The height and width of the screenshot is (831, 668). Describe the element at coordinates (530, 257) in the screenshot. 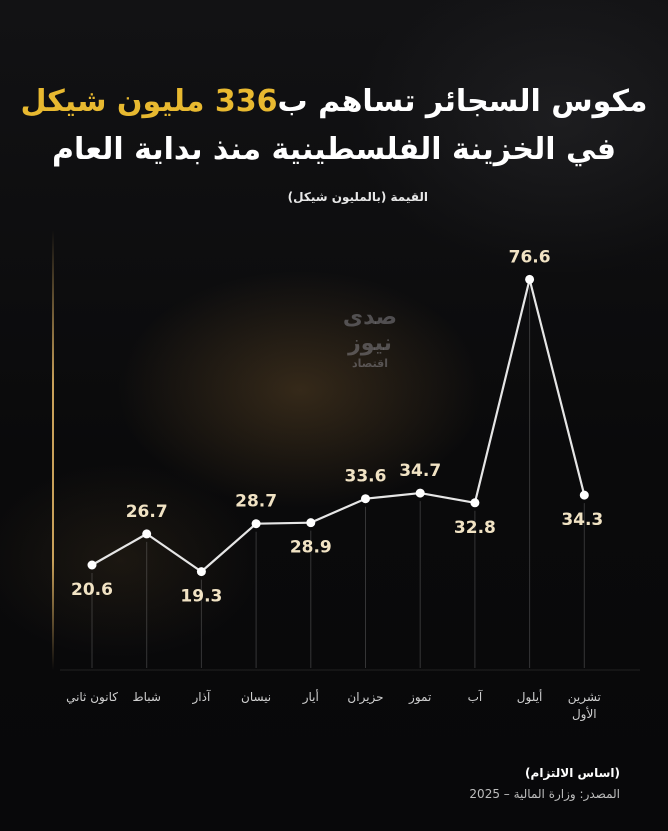

I see `data-label: 76.6` at that location.